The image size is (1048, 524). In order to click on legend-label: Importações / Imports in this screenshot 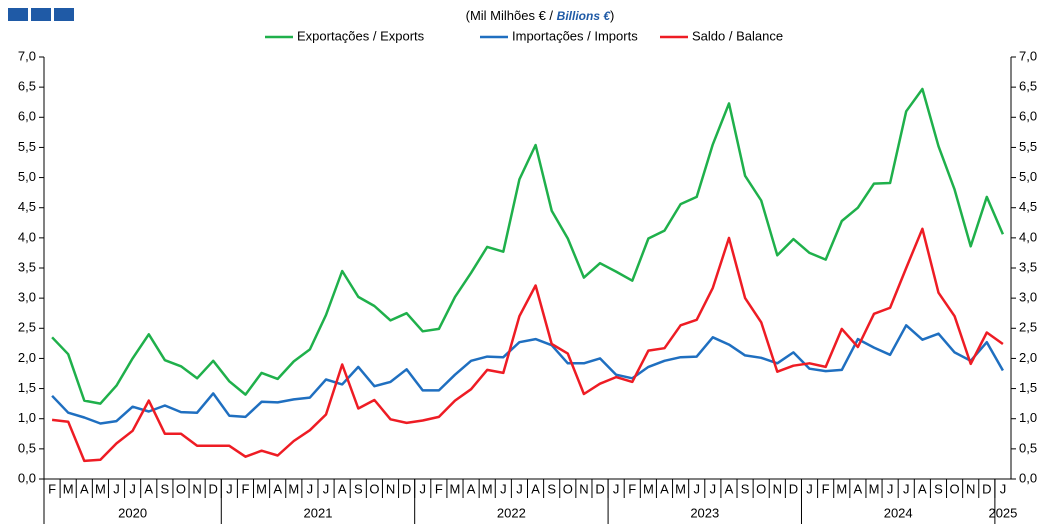, I will do `click(575, 35)`.